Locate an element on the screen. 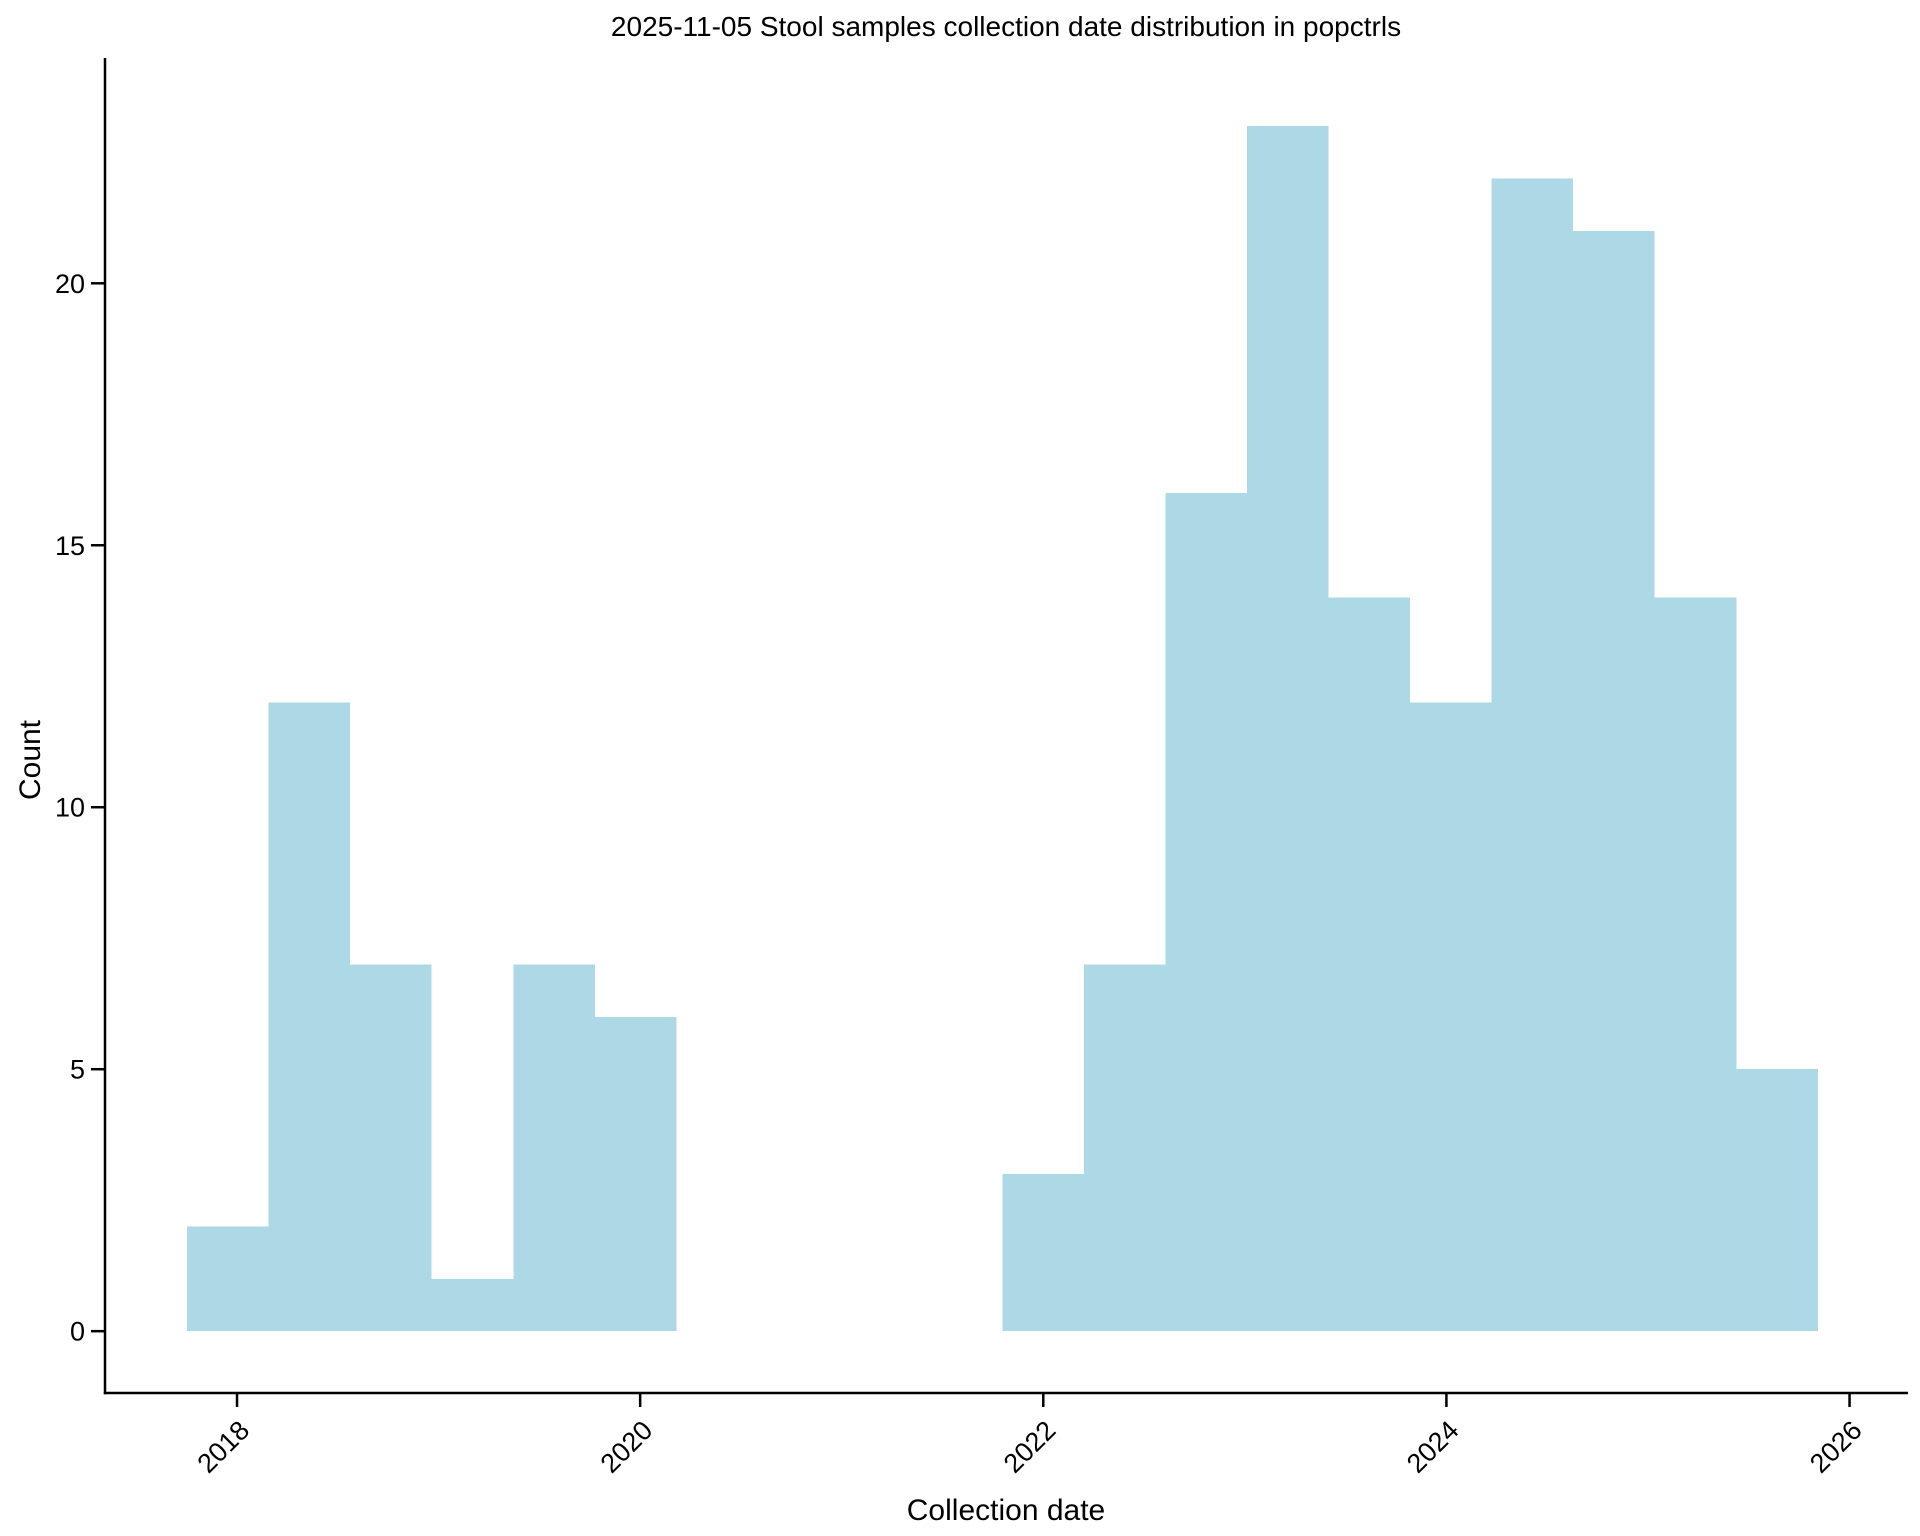  x-axis-ticks: 2018 2020 2022 2024 2026 is located at coordinates (1030, 1436).